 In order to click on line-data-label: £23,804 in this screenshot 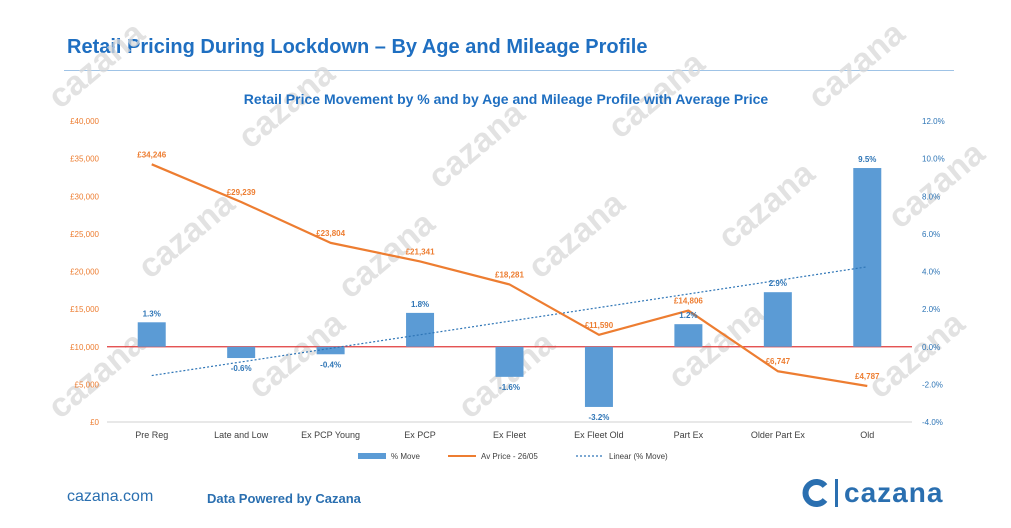, I will do `click(330, 233)`.